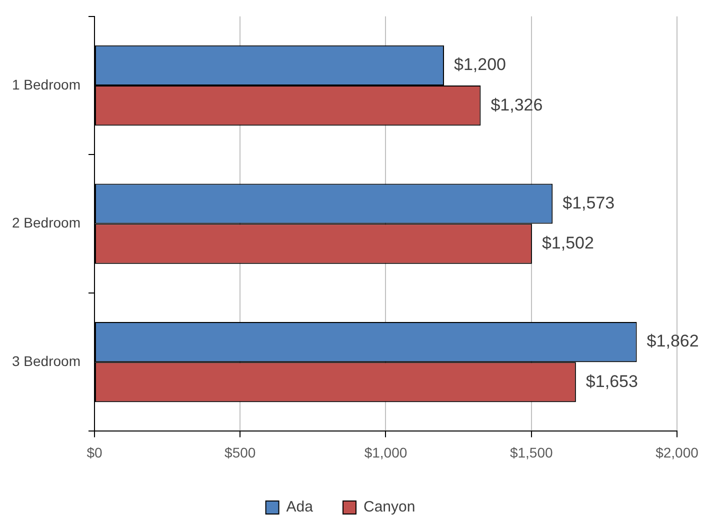 This screenshot has width=717, height=529. What do you see at coordinates (240, 452) in the screenshot?
I see `x-tick-label: $500` at bounding box center [240, 452].